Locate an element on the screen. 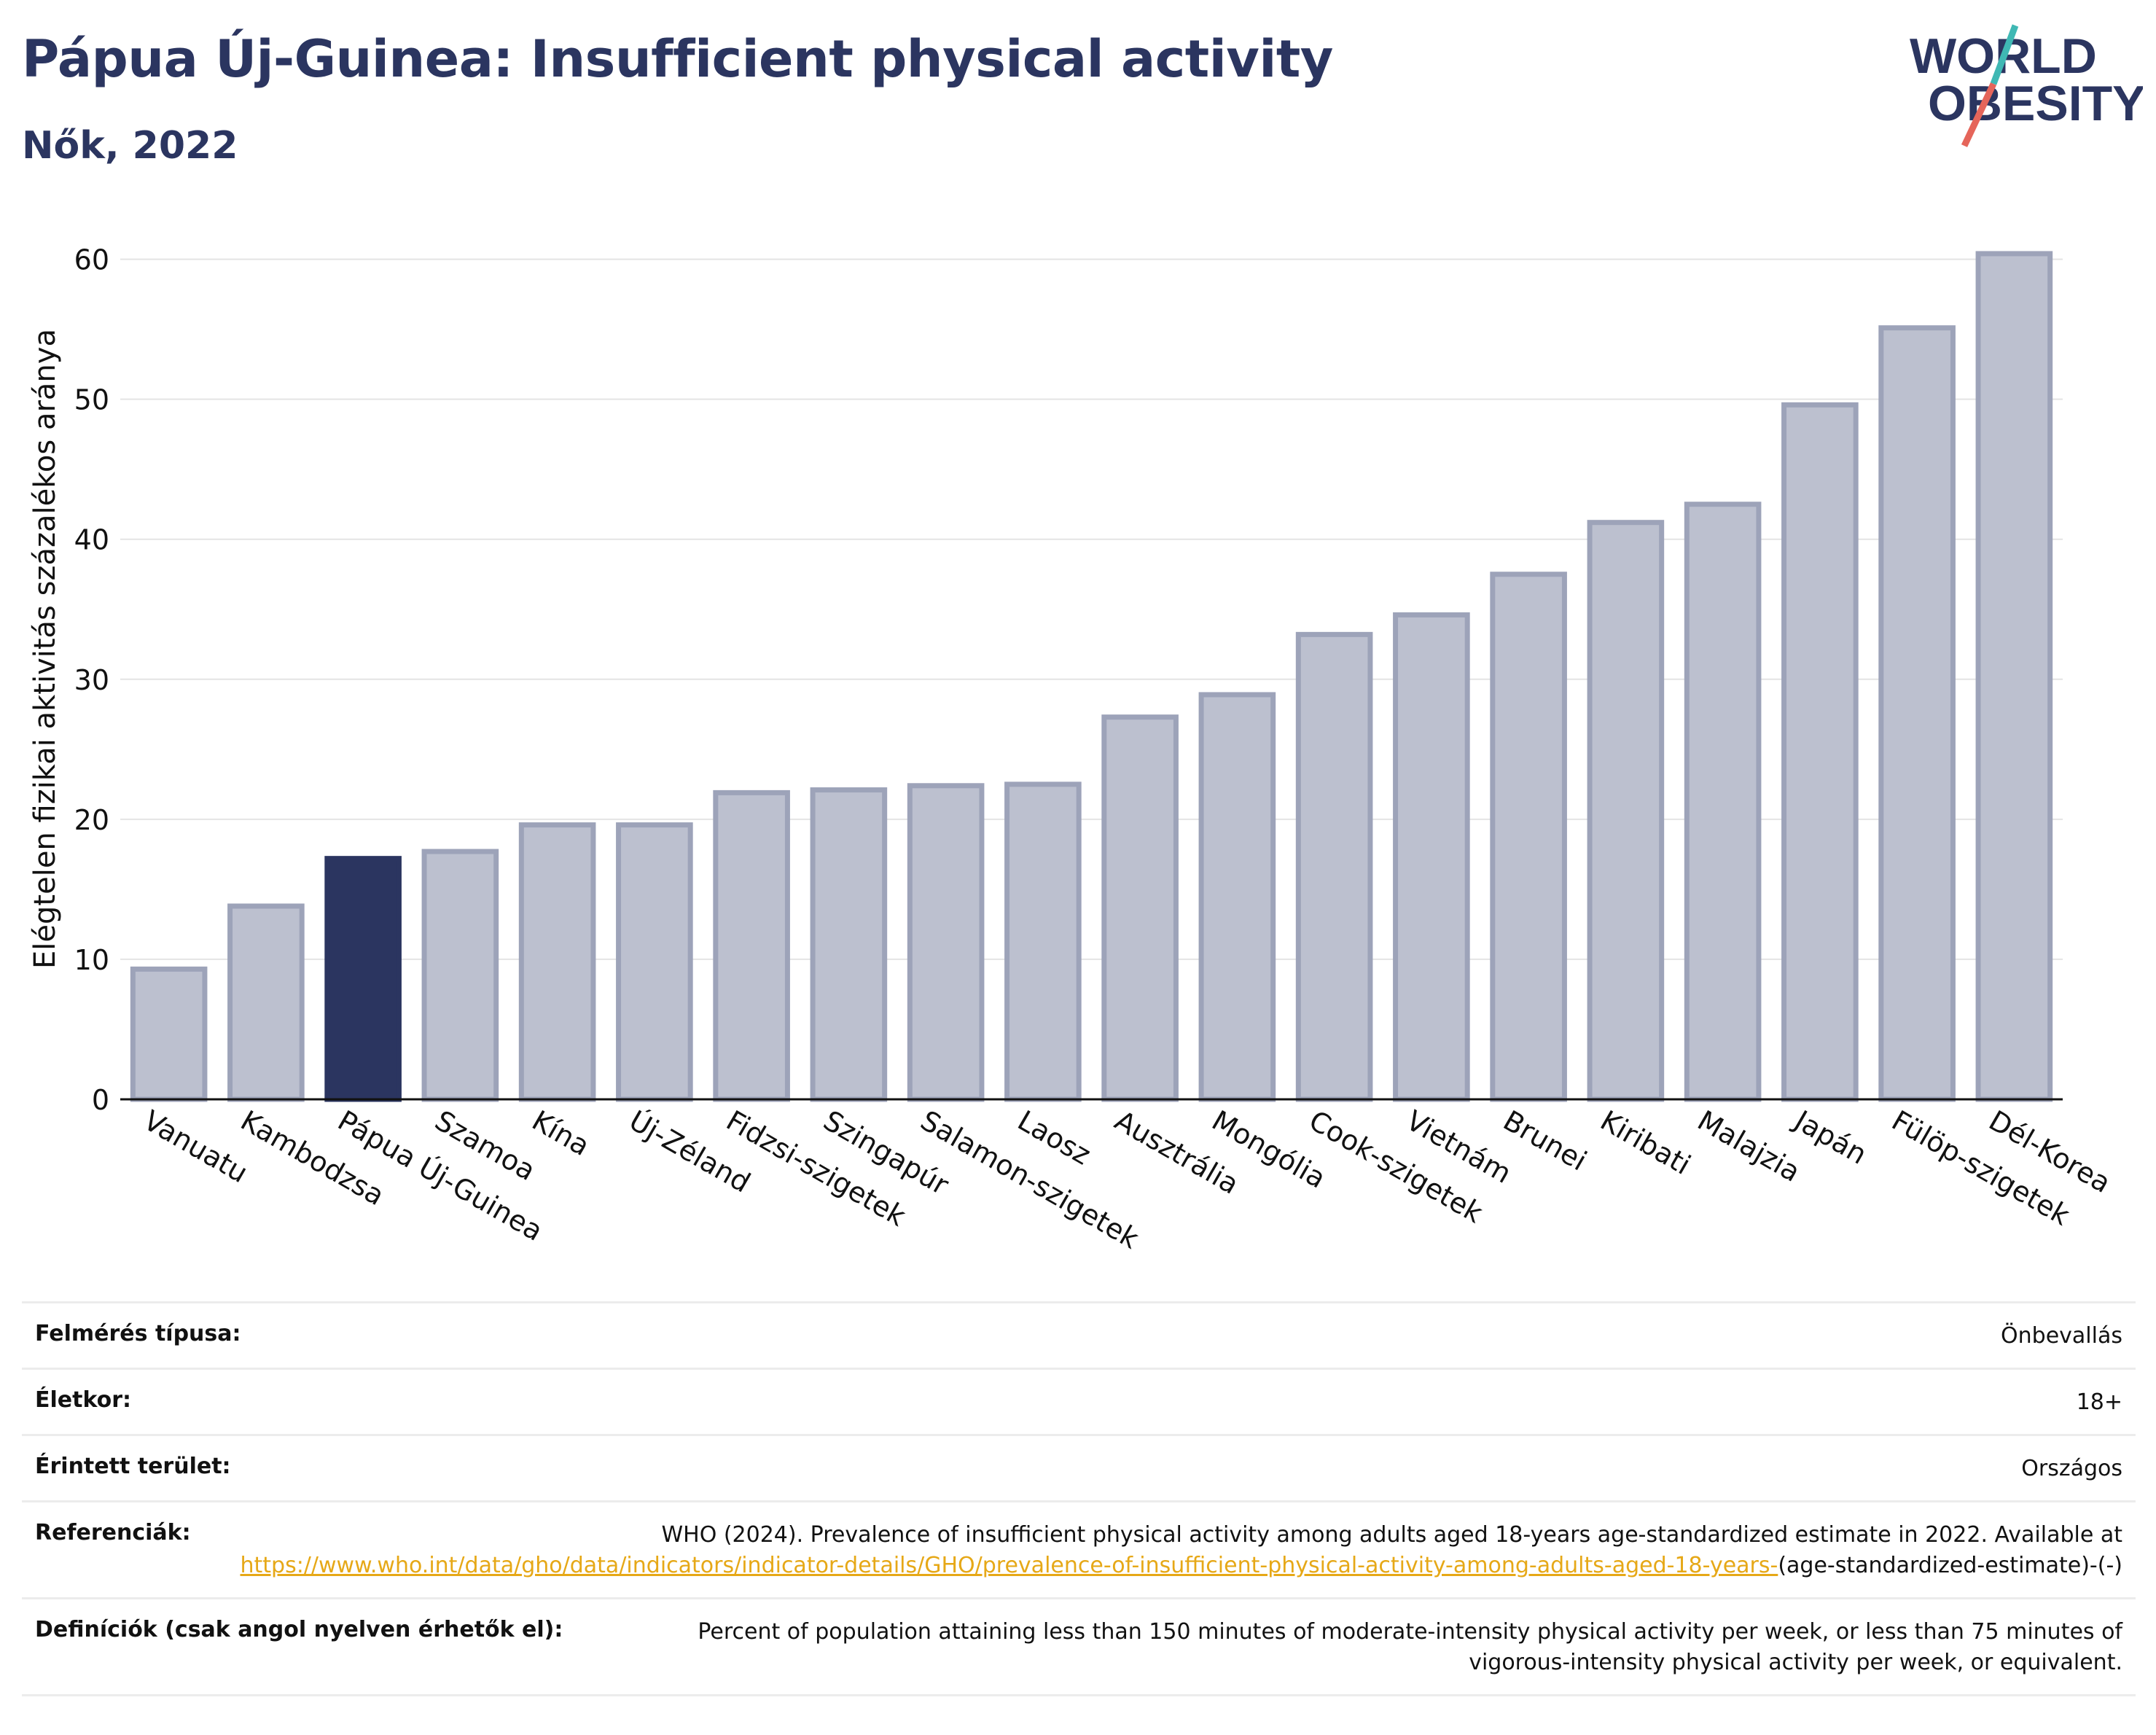 The height and width of the screenshot is (1735, 2156). y-tick-labels: 0 10 20 30 40 50 60 is located at coordinates (92, 680).